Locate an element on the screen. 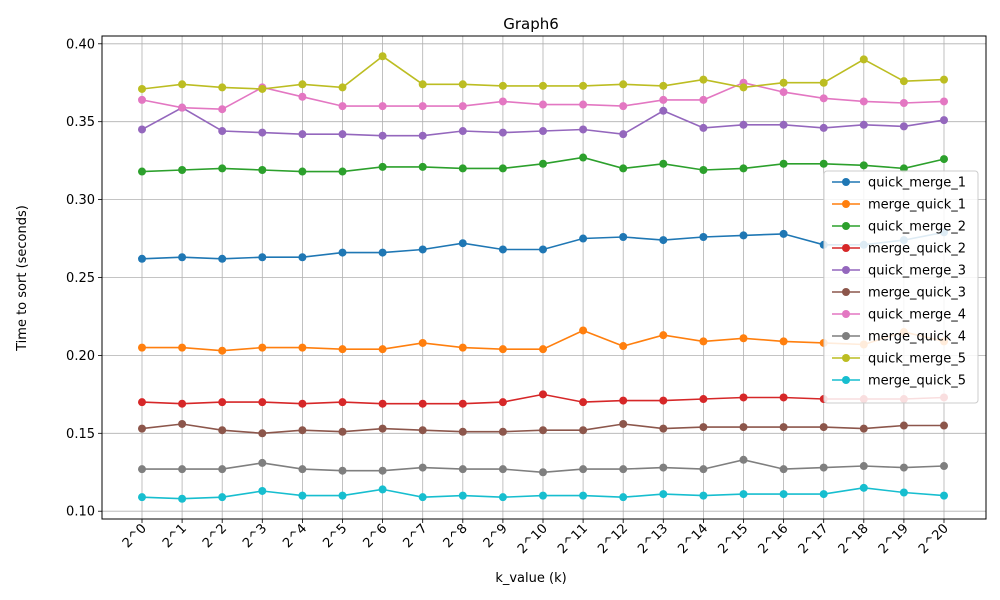  chart-title: Graph6 is located at coordinates (531, 24).